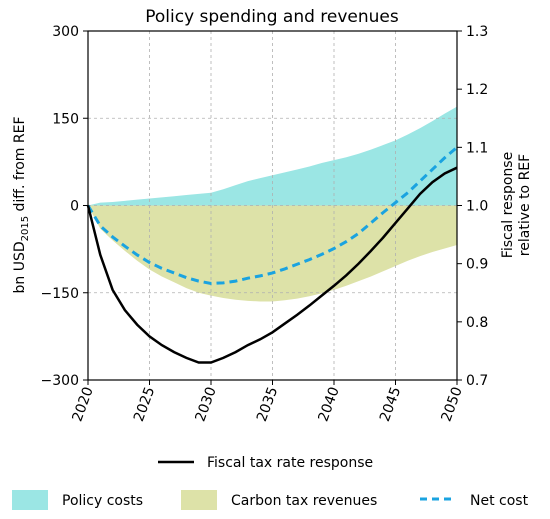 The image size is (550, 519). What do you see at coordinates (477, 32) in the screenshot?
I see `y-right-tick-label: 1.3` at bounding box center [477, 32].